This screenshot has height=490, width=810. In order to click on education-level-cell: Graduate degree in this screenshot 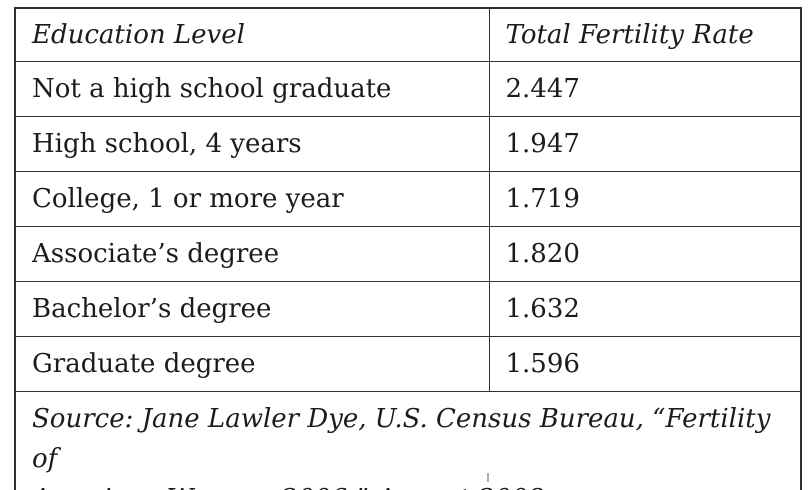, I will do `click(252, 363)`.